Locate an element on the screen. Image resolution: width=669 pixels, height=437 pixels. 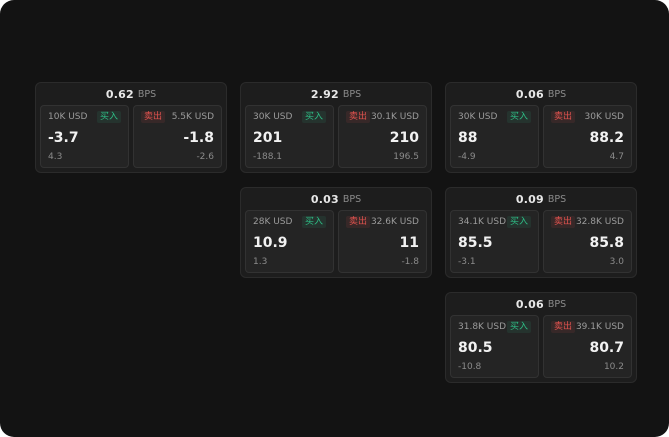
buy-price: 10.9 is located at coordinates (270, 242).